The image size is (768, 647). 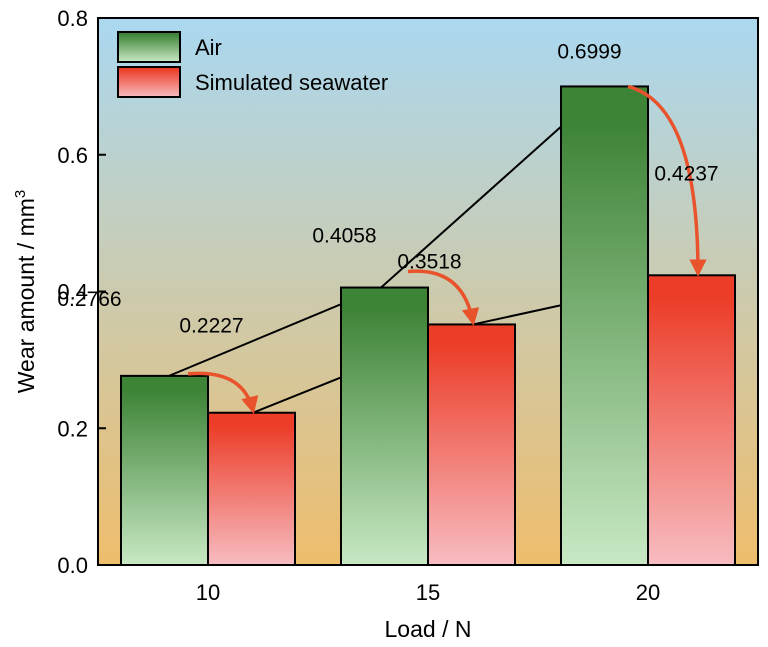 What do you see at coordinates (72, 565) in the screenshot?
I see `y-tick-label-0.0: 0.0` at bounding box center [72, 565].